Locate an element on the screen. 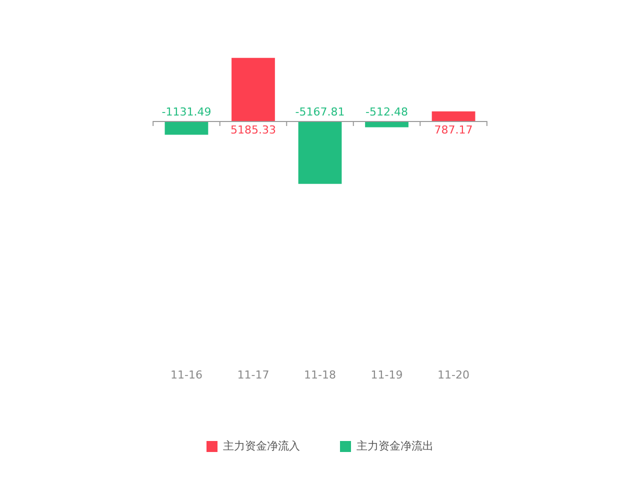 The width and height of the screenshot is (640, 480). x-tick-label: 11-20 is located at coordinates (454, 375).